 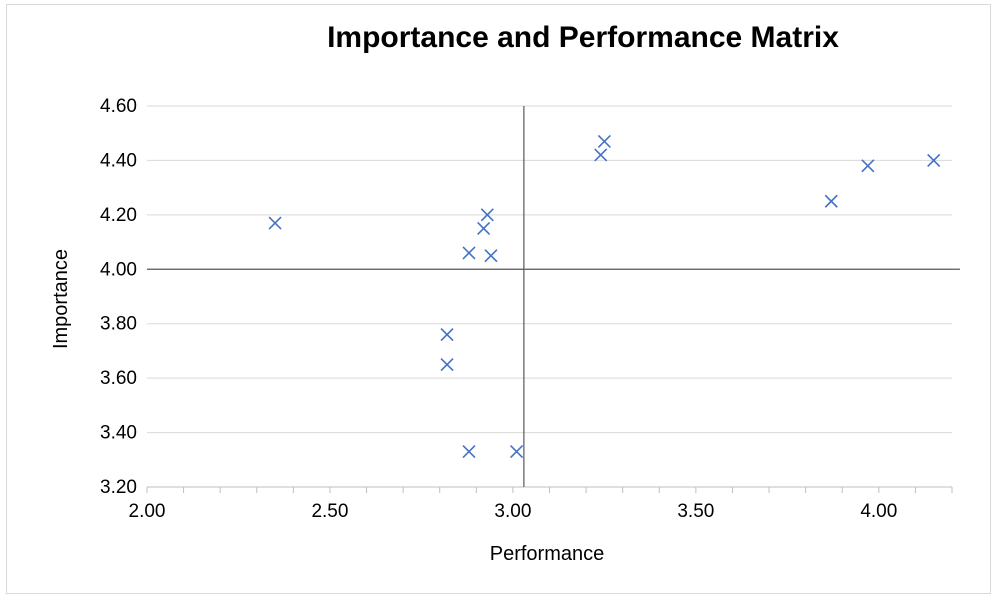 What do you see at coordinates (118, 215) in the screenshot?
I see `y-tick-label: 4.20` at bounding box center [118, 215].